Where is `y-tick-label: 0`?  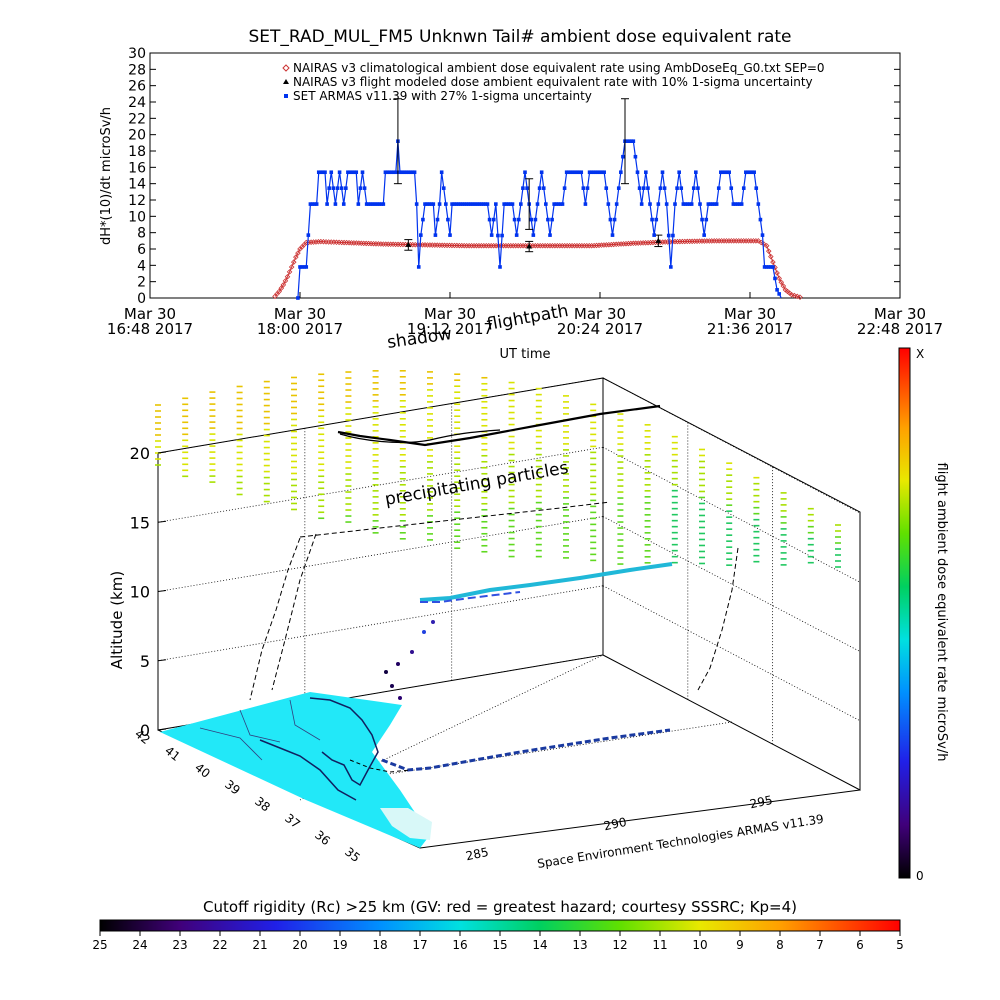 y-tick-label: 0 is located at coordinates (141, 299).